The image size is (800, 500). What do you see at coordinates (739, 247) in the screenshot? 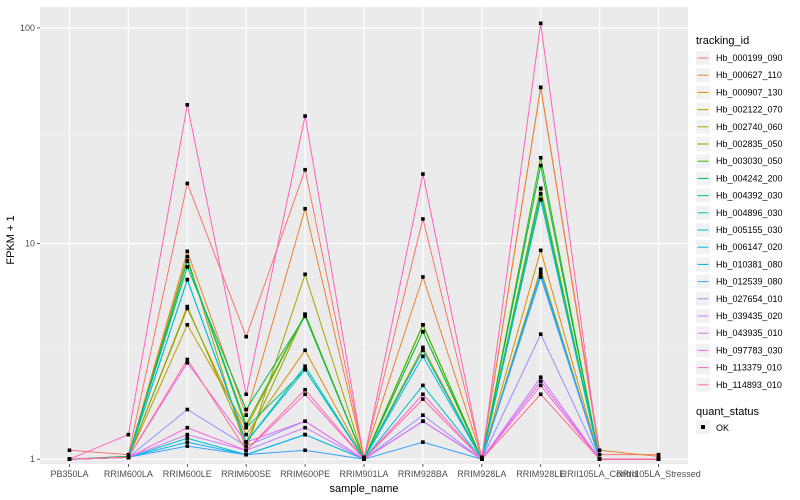
I see `legend-item: Hb_006147_020` at bounding box center [739, 247].